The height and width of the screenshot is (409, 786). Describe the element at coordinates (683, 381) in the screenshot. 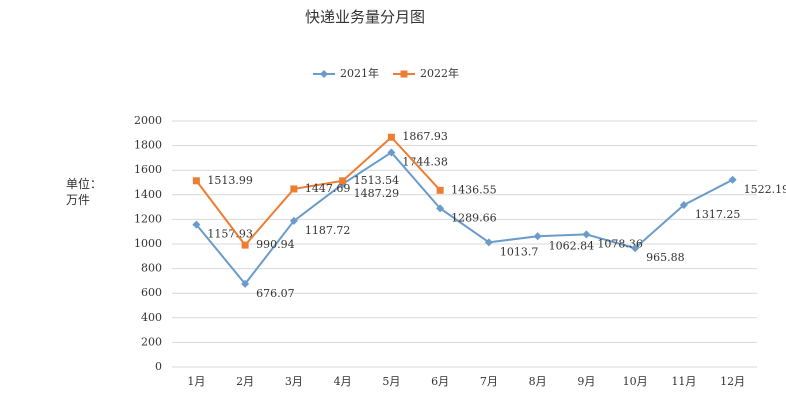

I see `x-tick-label: 11月` at that location.